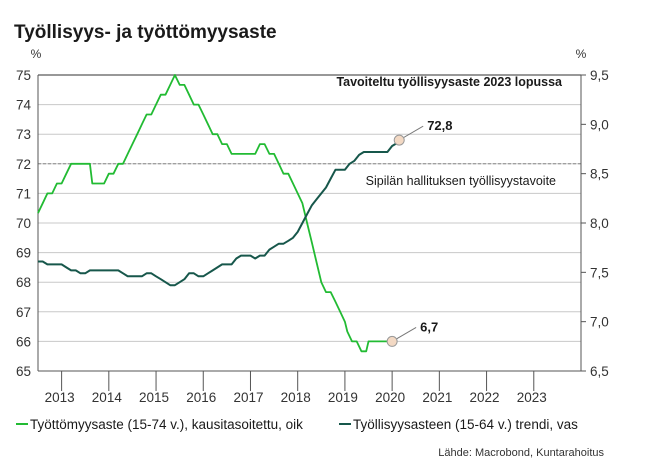 This screenshot has width=656, height=468. Describe the element at coordinates (248, 397) in the screenshot. I see `x-tick-label: 2017` at that location.